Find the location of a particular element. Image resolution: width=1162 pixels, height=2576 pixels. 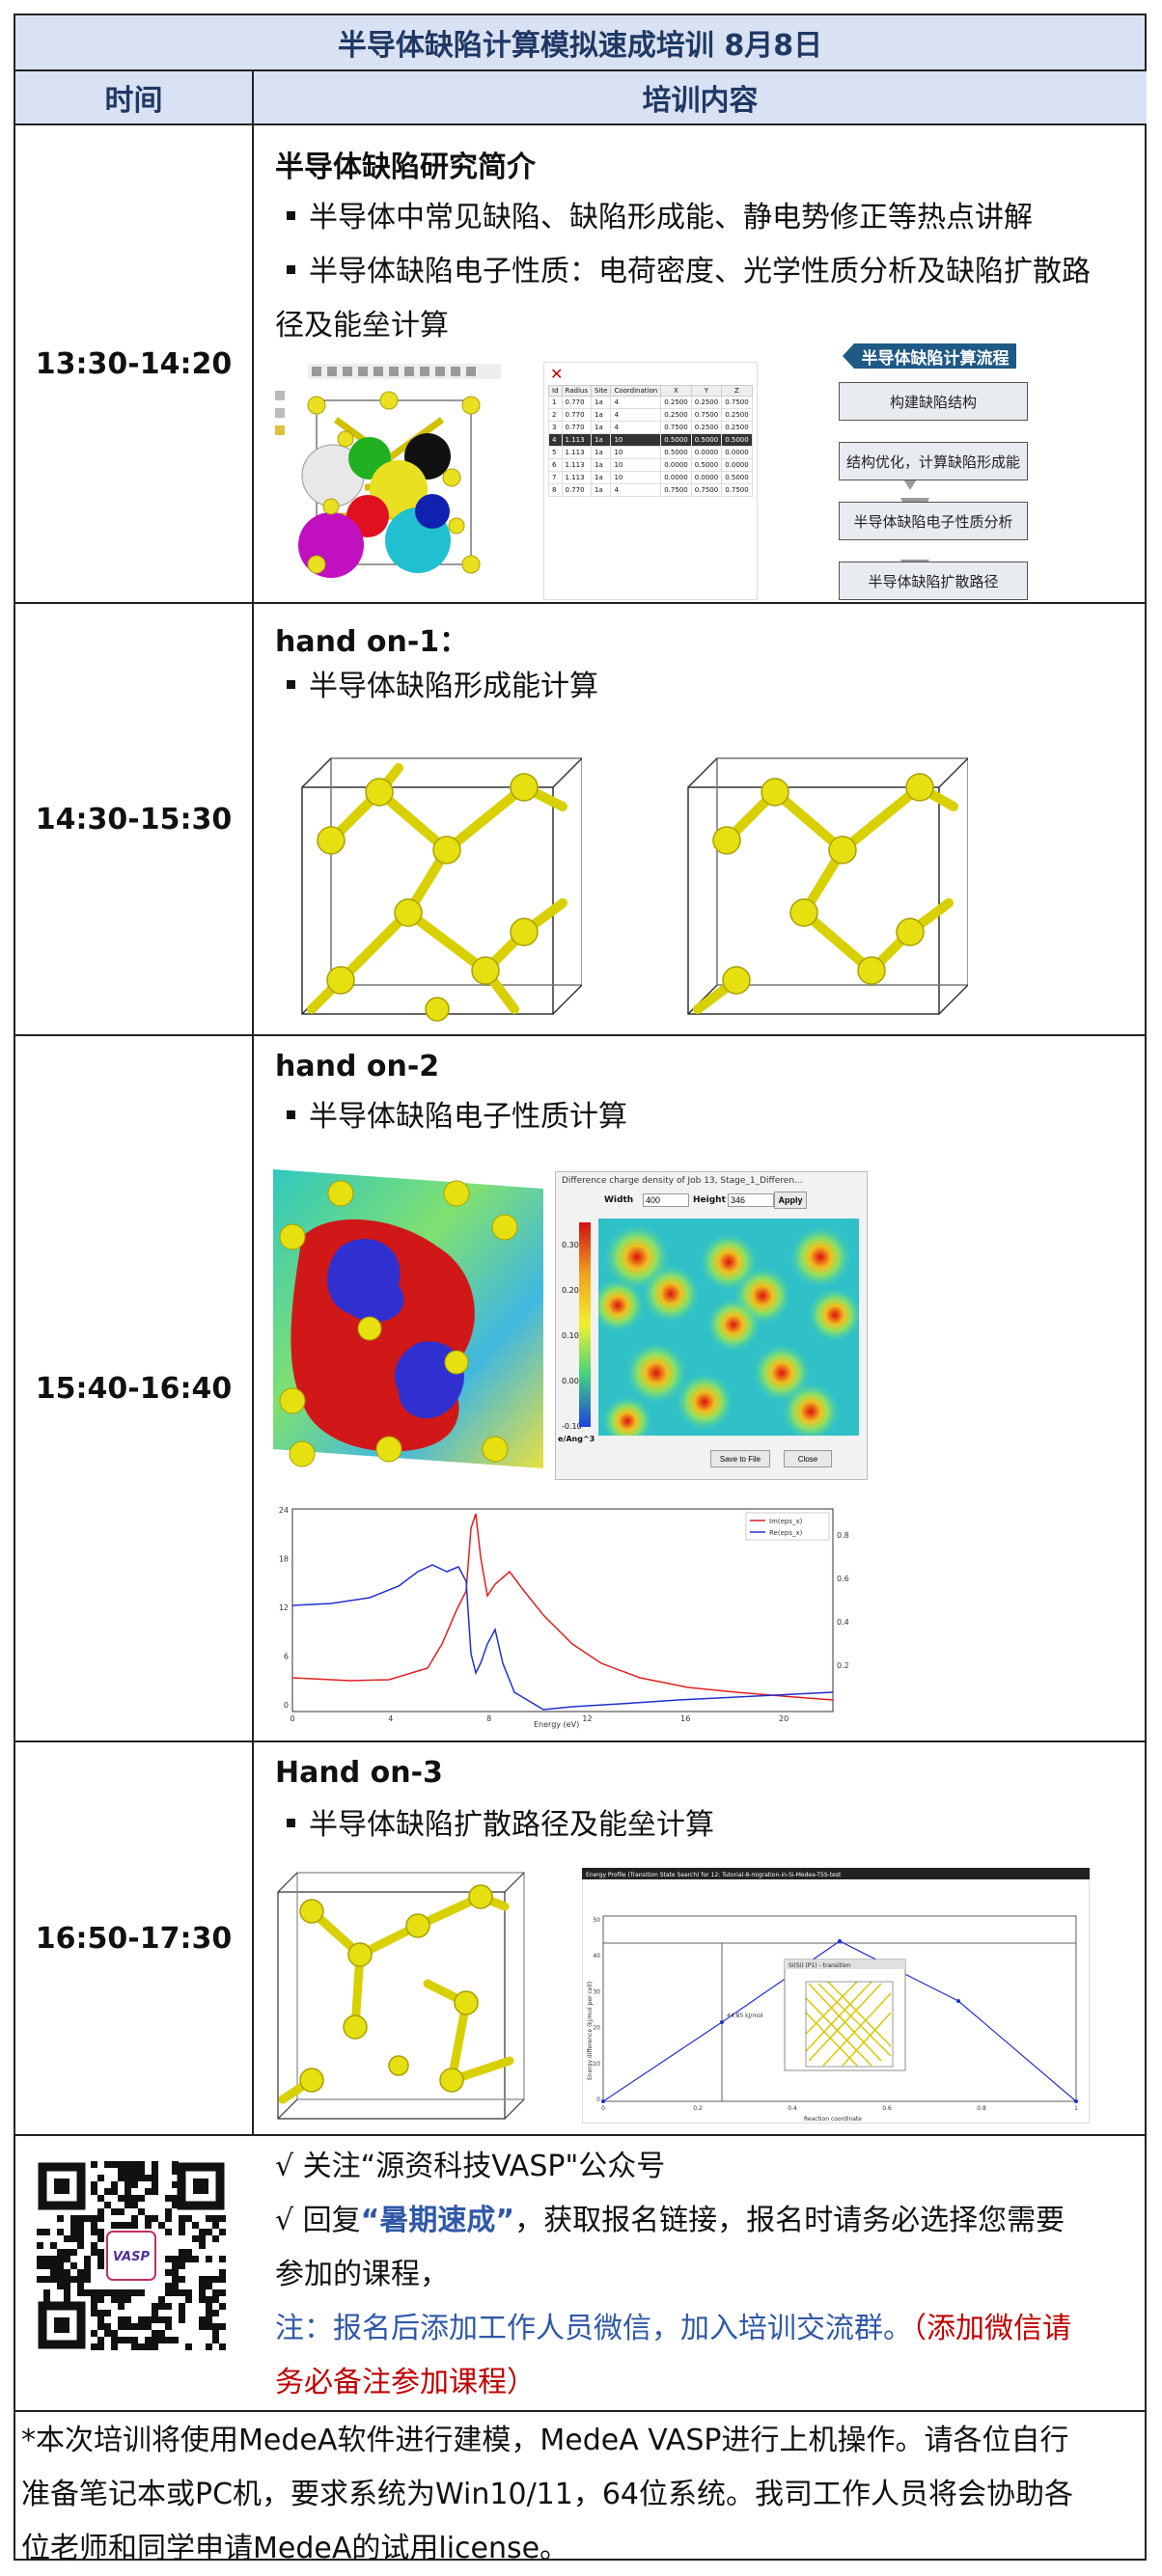

scale-tick: 0.00 is located at coordinates (571, 1381).